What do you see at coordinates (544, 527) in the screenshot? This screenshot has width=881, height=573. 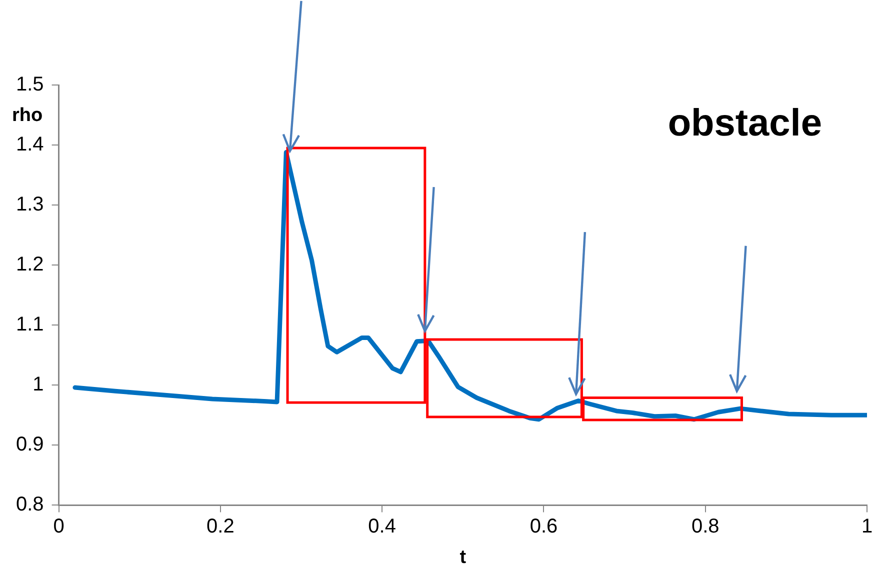 I see `x-tick-label: 0.6` at bounding box center [544, 527].